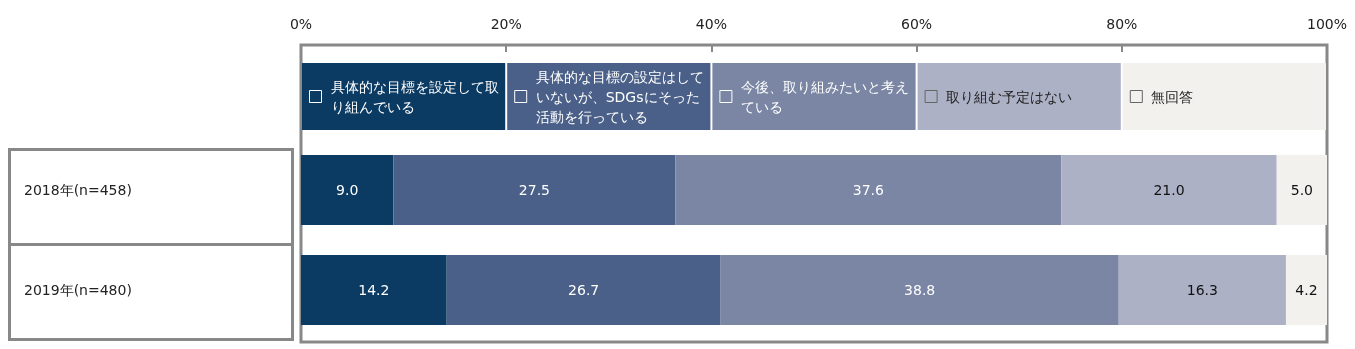 The image size is (1355, 349). I want to click on data-label: 9.0, so click(347, 190).